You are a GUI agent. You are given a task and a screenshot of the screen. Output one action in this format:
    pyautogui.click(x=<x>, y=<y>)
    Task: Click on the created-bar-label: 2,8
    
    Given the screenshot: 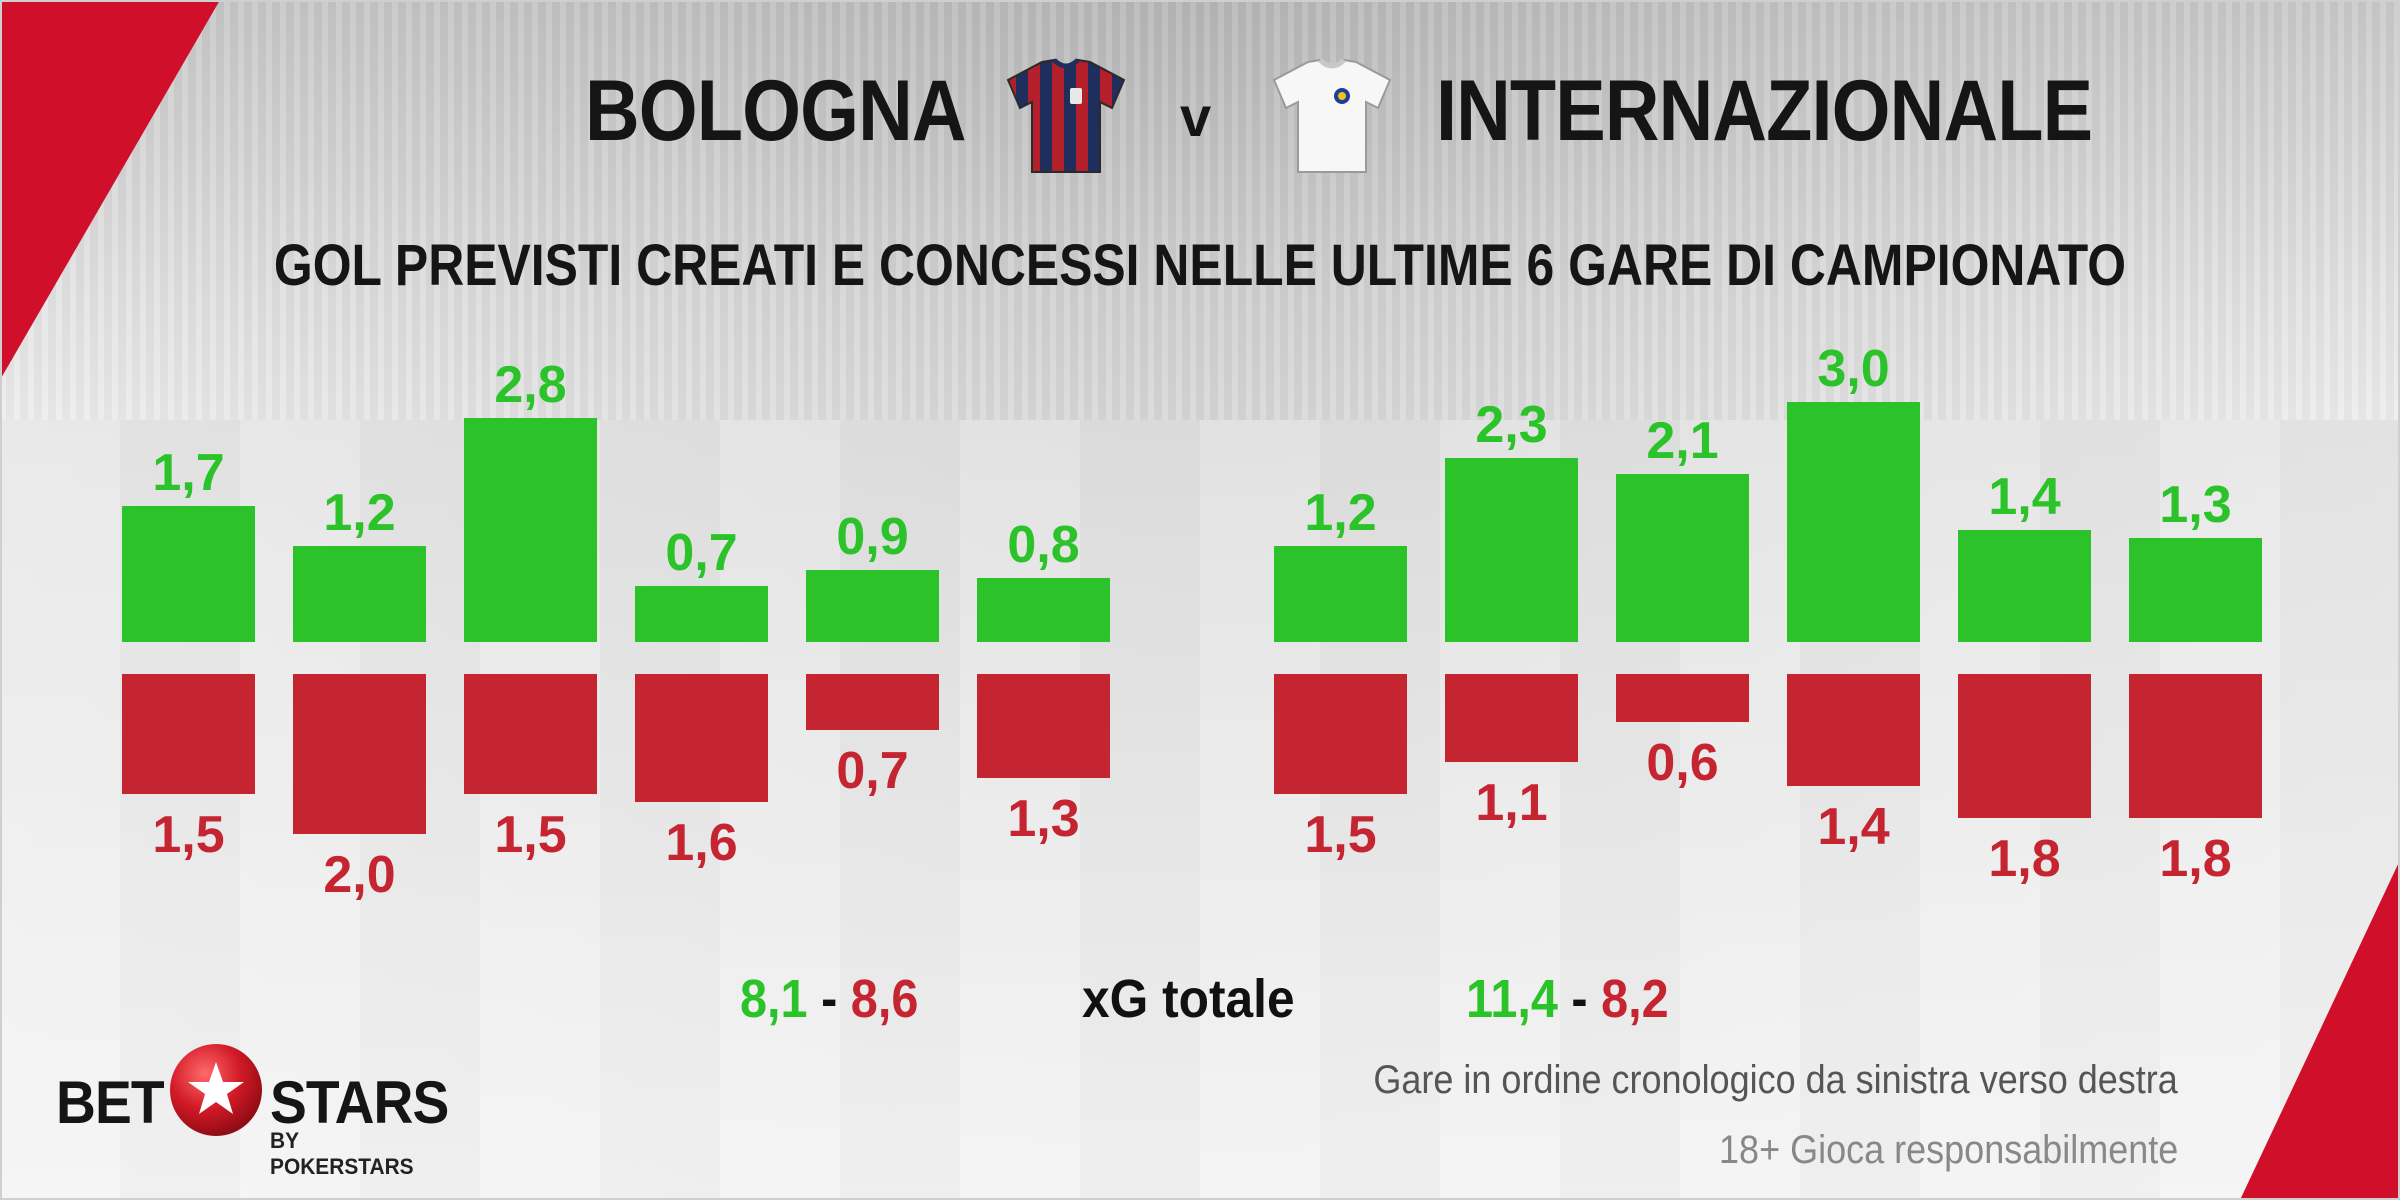 What is the action you would take?
    pyautogui.click(x=530, y=385)
    